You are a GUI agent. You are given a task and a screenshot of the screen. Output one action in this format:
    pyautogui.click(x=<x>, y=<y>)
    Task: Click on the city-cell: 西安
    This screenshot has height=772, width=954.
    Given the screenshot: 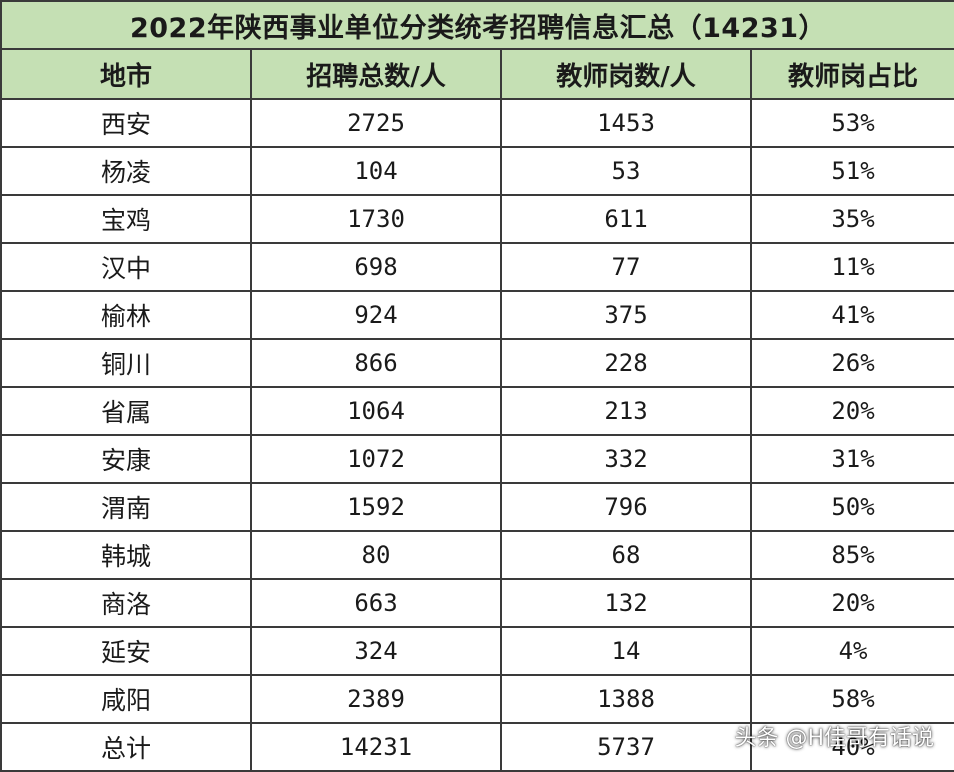 What is the action you would take?
    pyautogui.click(x=126, y=123)
    